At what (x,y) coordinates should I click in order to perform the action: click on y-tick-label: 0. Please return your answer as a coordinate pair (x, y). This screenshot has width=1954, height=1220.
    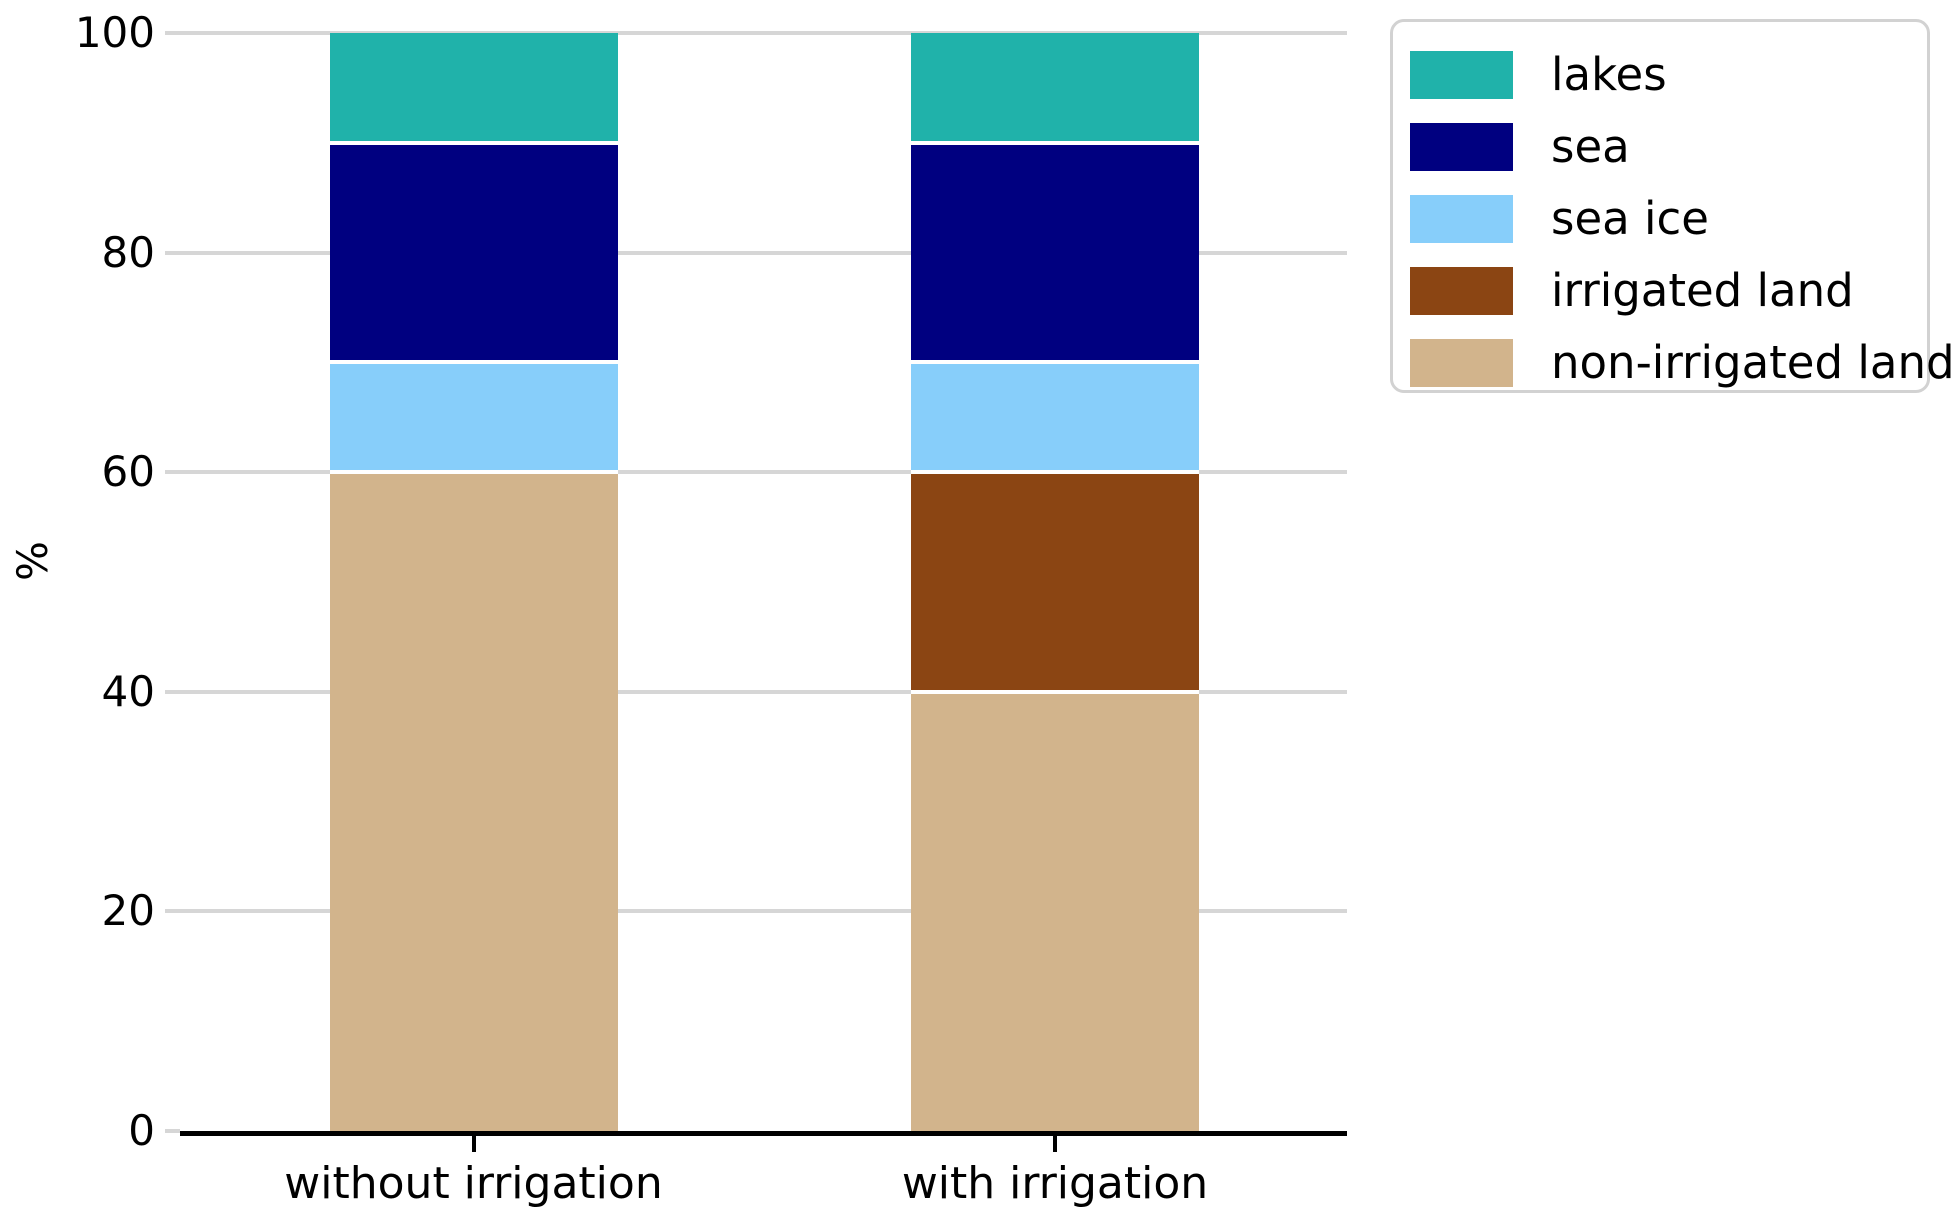
    Looking at the image, I should click on (141, 1130).